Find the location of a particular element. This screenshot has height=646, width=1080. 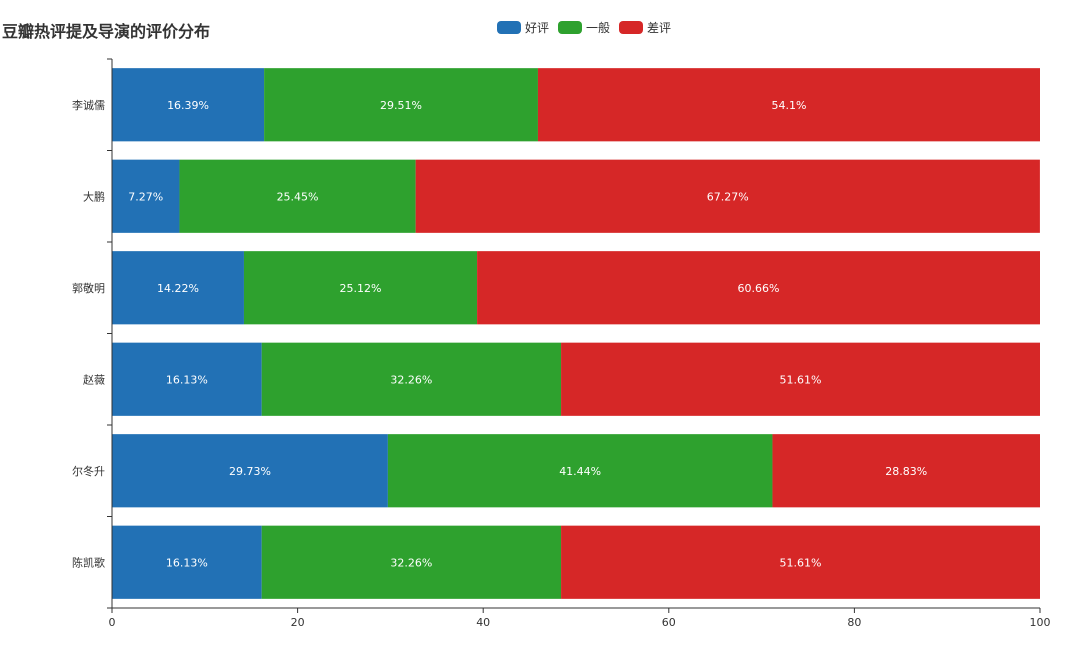

x-tick-label: 40 is located at coordinates (483, 622).